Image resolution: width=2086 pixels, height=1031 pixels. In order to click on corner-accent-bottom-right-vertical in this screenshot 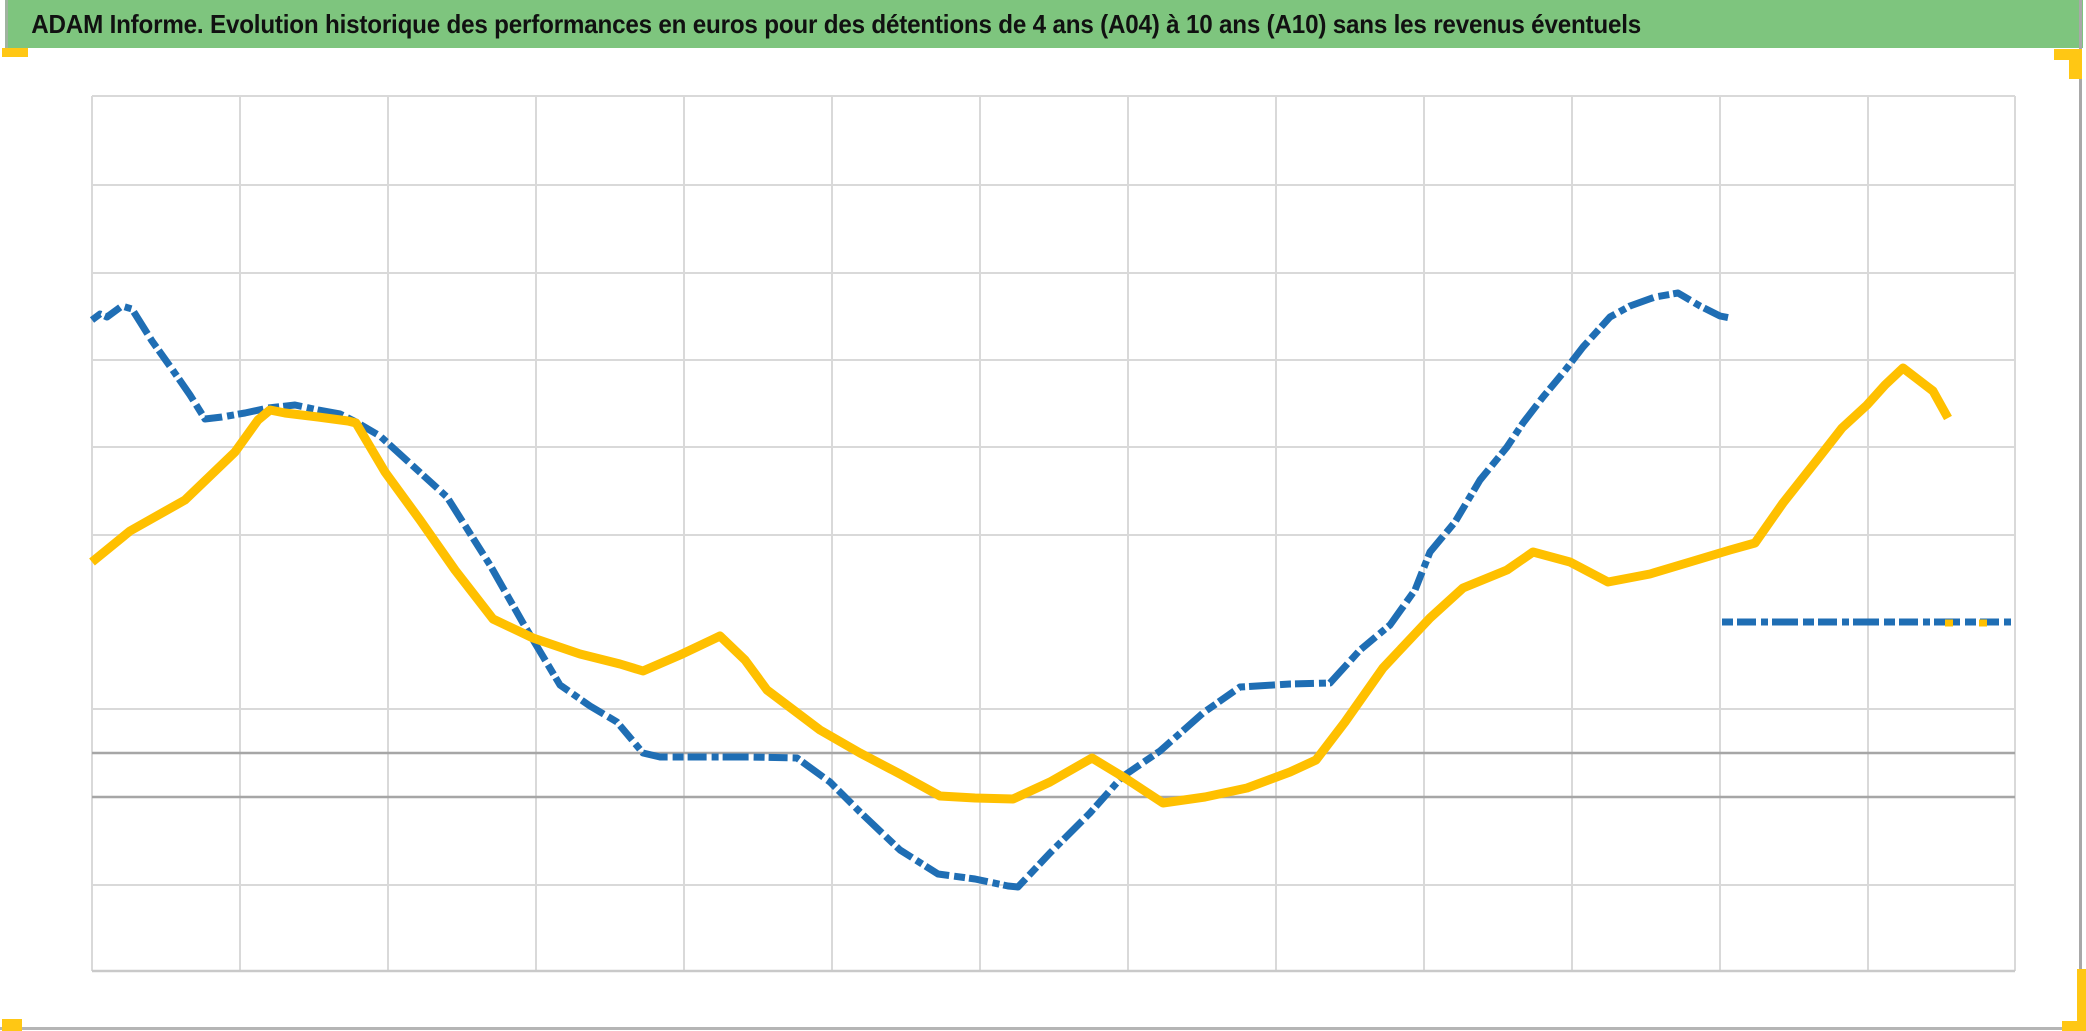, I will do `click(2081, 1000)`.